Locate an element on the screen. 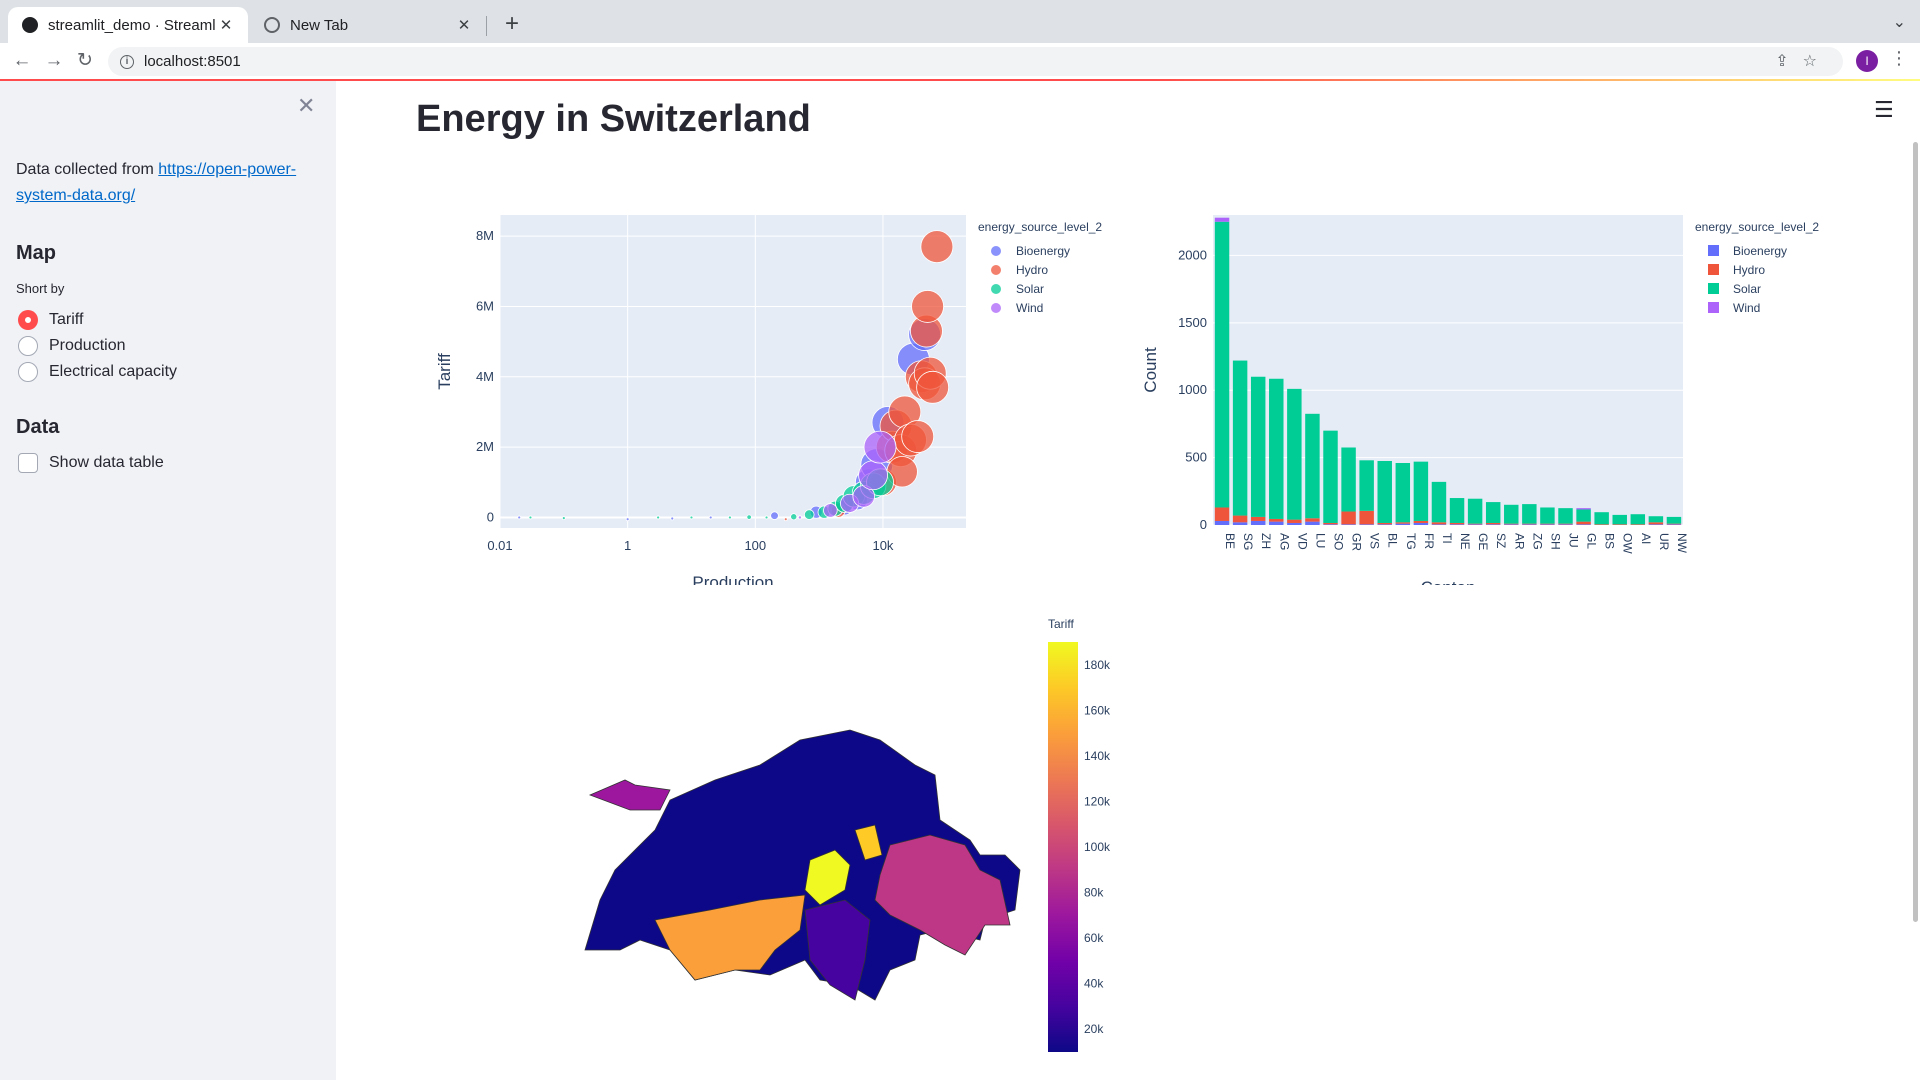 The width and height of the screenshot is (1920, 1080). scrollbar is located at coordinates (1915, 532).